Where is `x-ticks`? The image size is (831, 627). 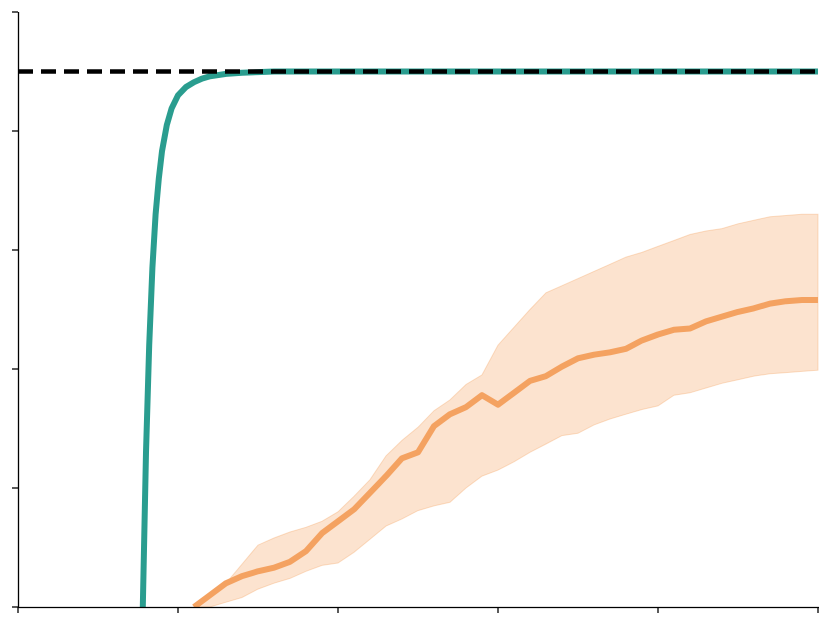
x-ticks is located at coordinates (418, 610).